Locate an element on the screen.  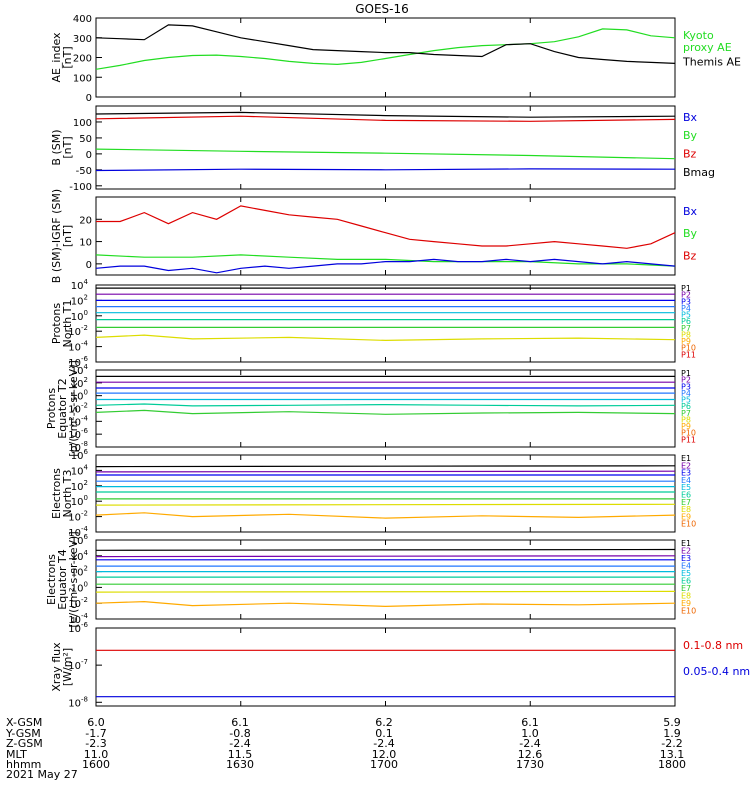
legend-item: 0.05-0.4 nm is located at coordinates (716, 671).